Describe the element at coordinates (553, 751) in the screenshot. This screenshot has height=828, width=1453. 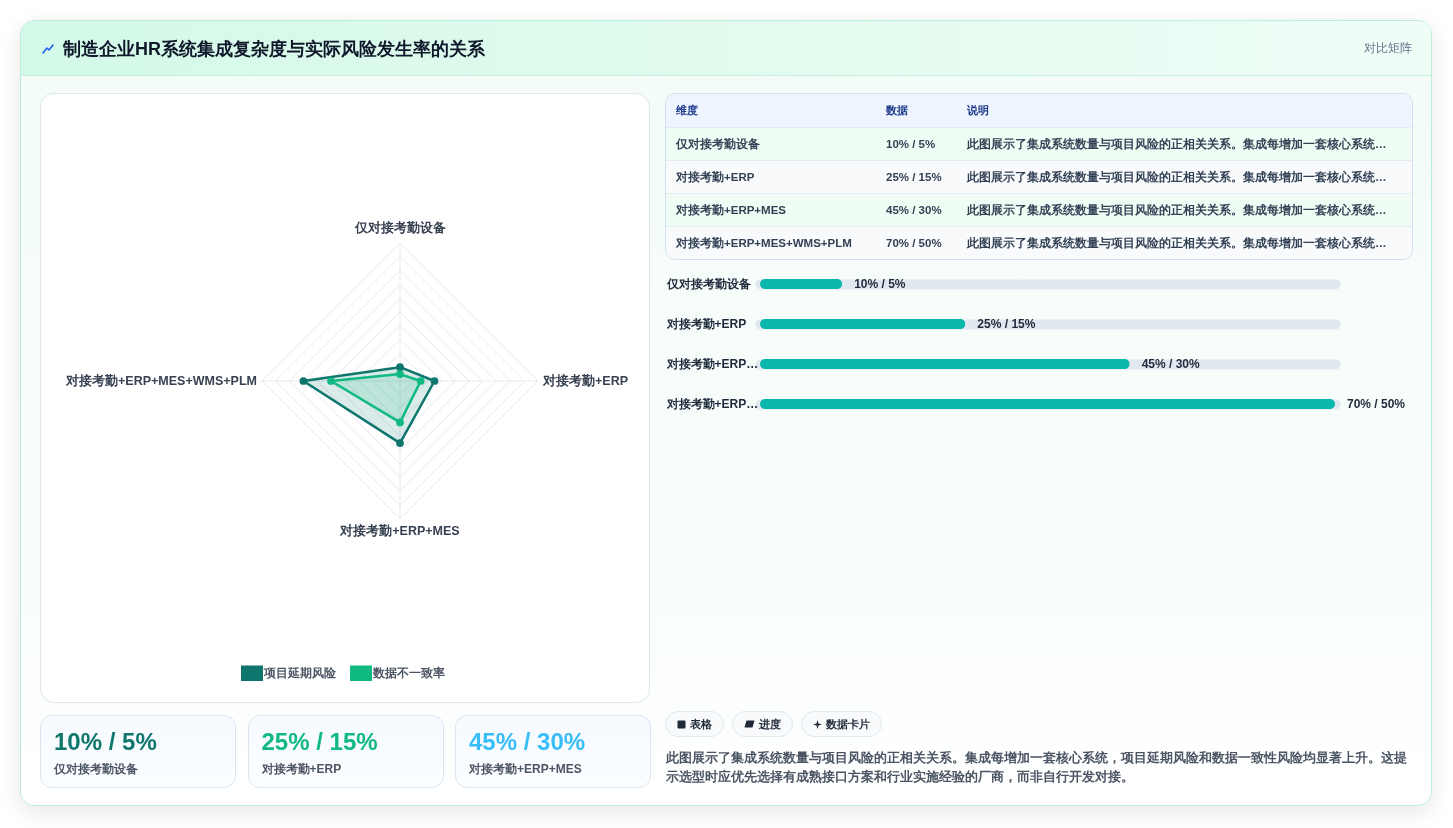
I see `stat-card: 45% / 30% 对接考勤+ERP+MES` at that location.